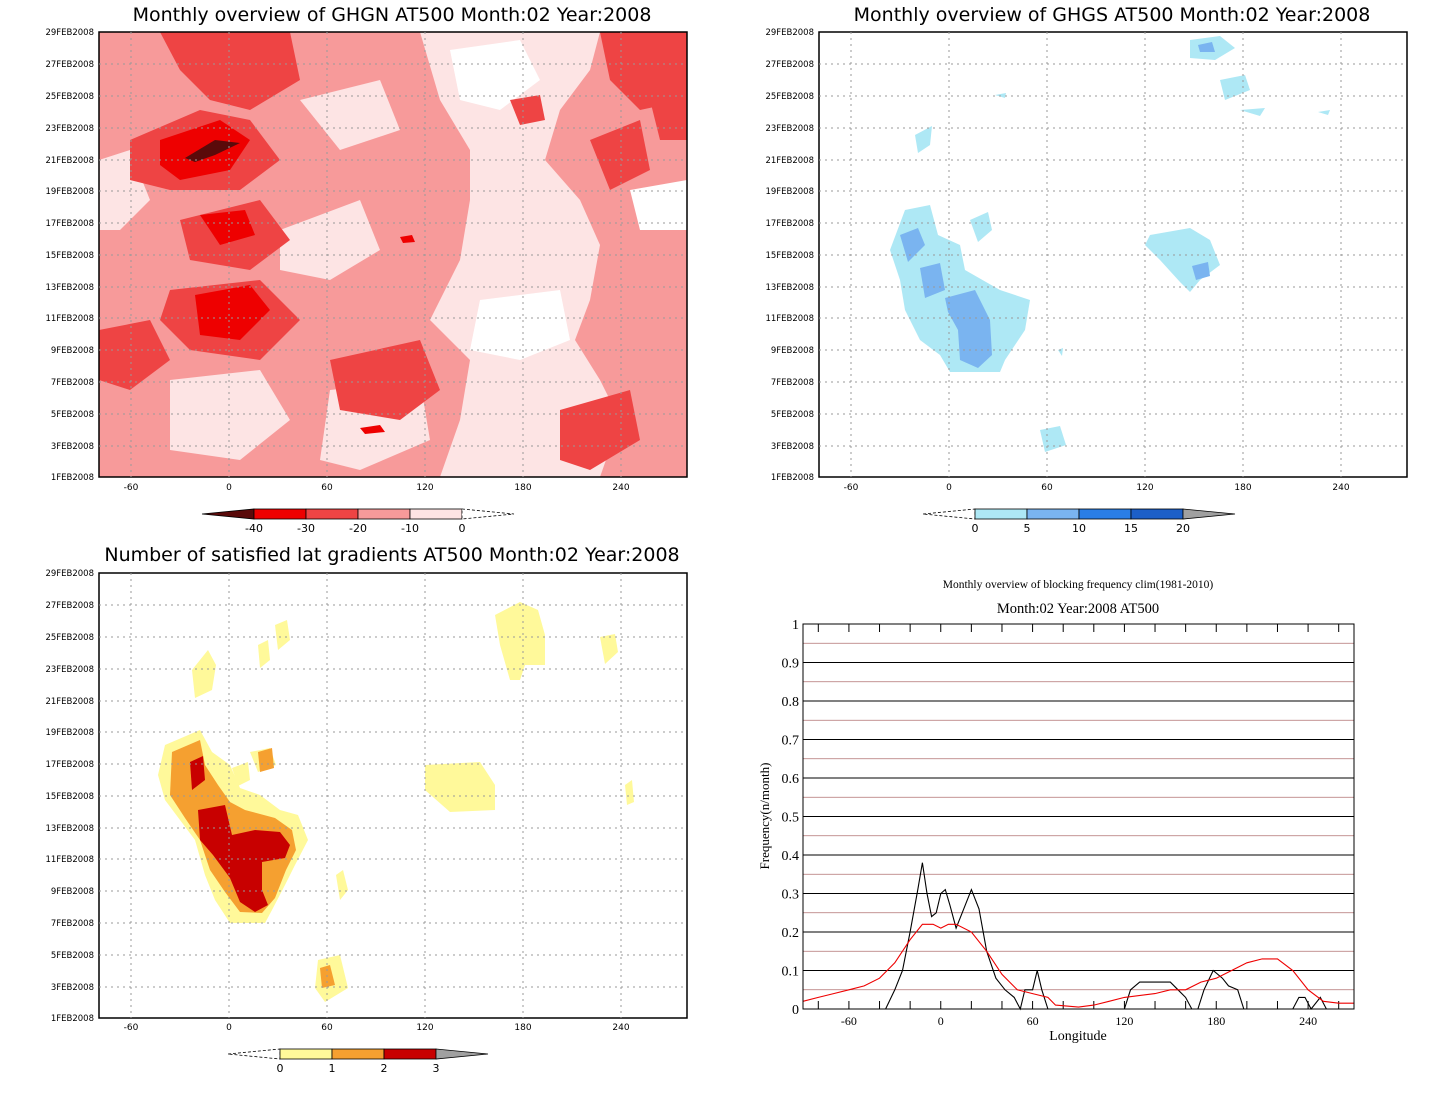 The image size is (1440, 1095). What do you see at coordinates (327, 488) in the screenshot?
I see `ghgn-x-tick: 60` at bounding box center [327, 488].